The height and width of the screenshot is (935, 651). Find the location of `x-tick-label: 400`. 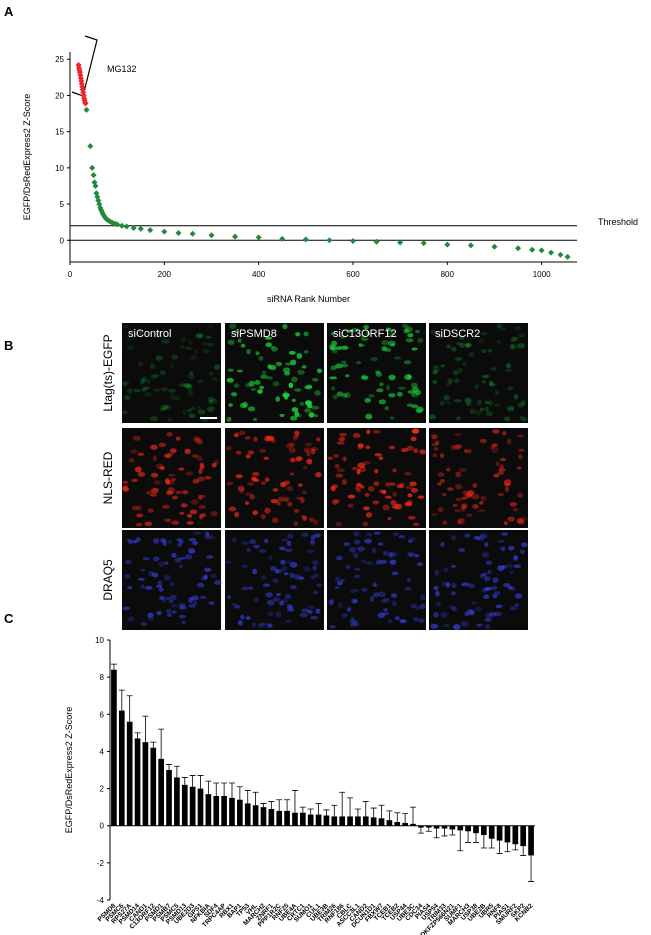

x-tick-label: 400 is located at coordinates (259, 274).